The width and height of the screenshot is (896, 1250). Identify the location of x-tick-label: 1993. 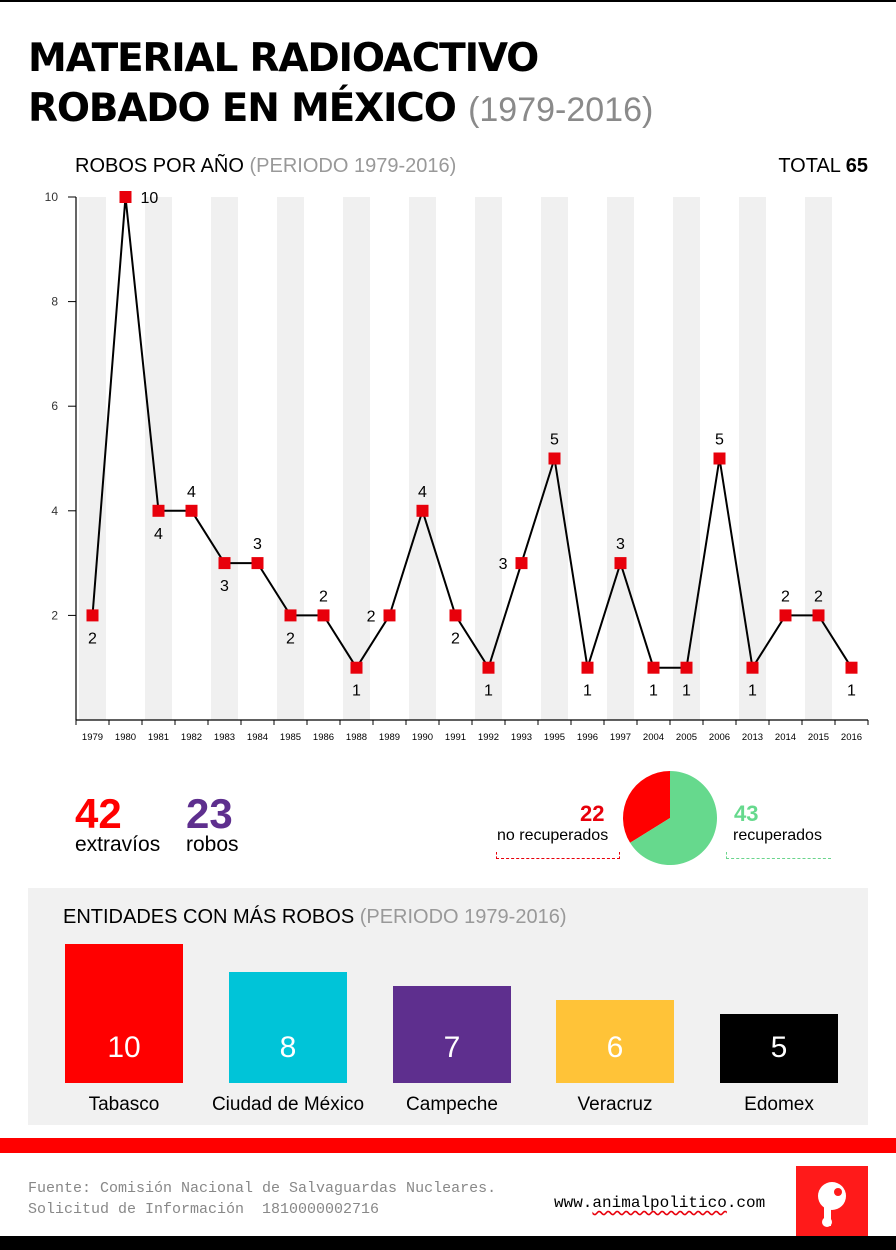
(521, 737).